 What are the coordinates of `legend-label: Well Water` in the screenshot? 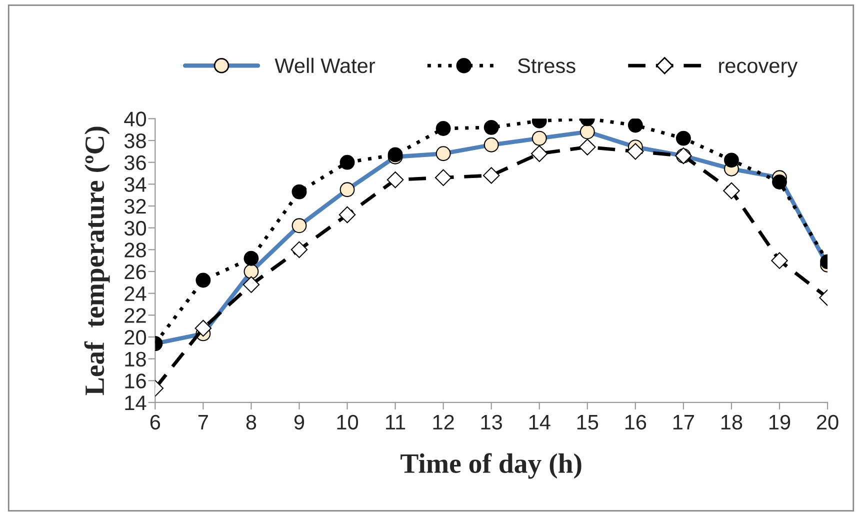 It's located at (325, 66).